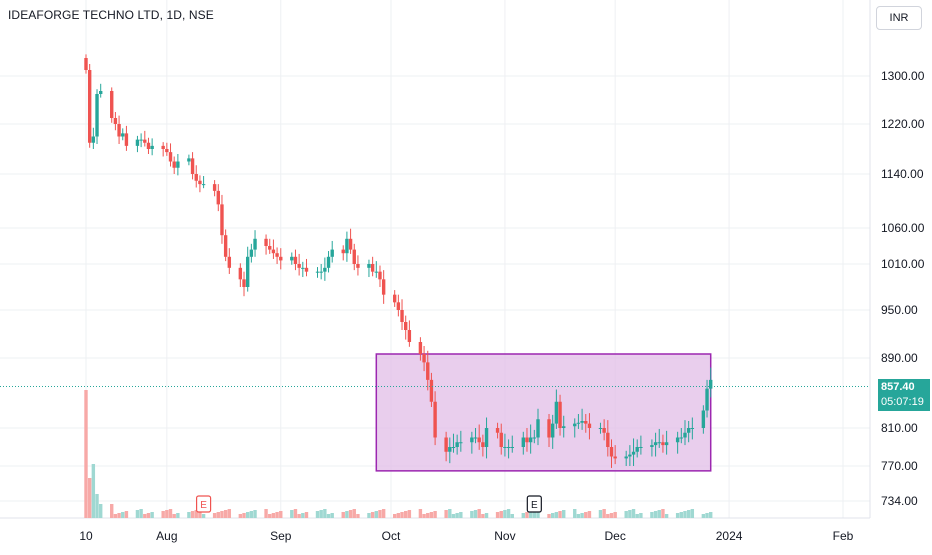 Image resolution: width=932 pixels, height=555 pixels. What do you see at coordinates (899, 358) in the screenshot?
I see `price-tick-label: 890.00` at bounding box center [899, 358].